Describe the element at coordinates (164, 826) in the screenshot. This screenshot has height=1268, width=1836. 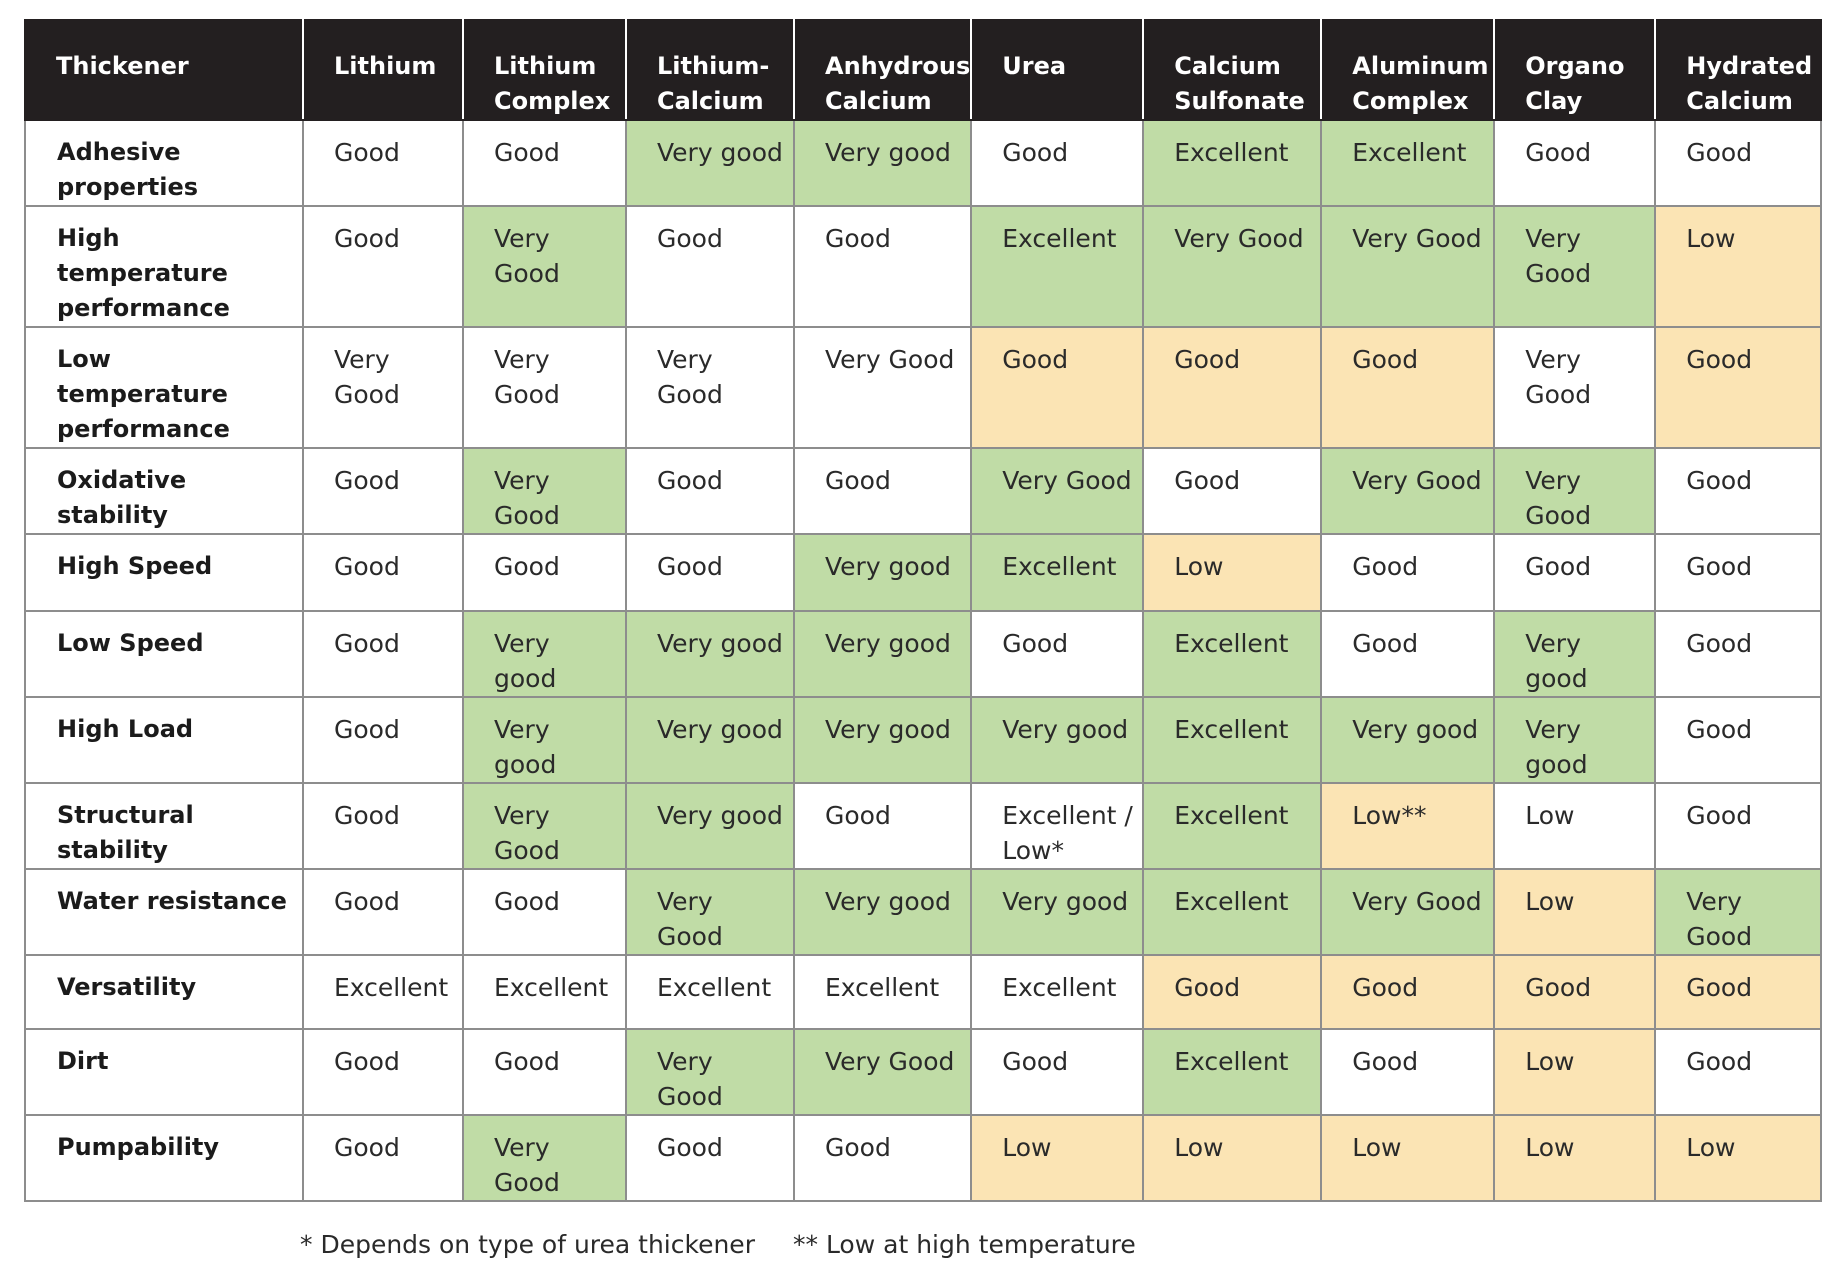
I see `row-label: Structural stability` at that location.